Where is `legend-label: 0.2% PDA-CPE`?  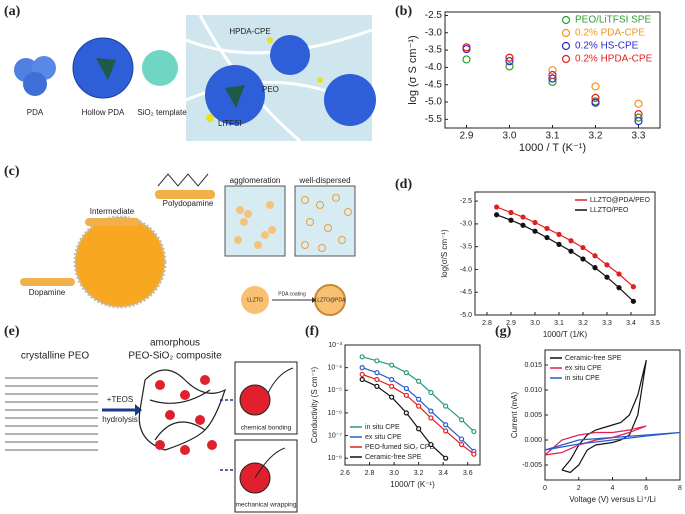 legend-label: 0.2% PDA-CPE is located at coordinates (610, 33).